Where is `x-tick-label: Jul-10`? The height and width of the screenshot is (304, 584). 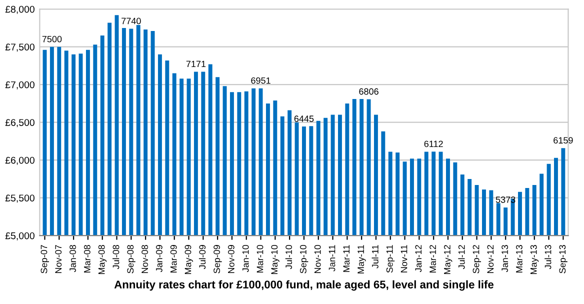 x-tick-label: Jul-10 is located at coordinates (288, 257).